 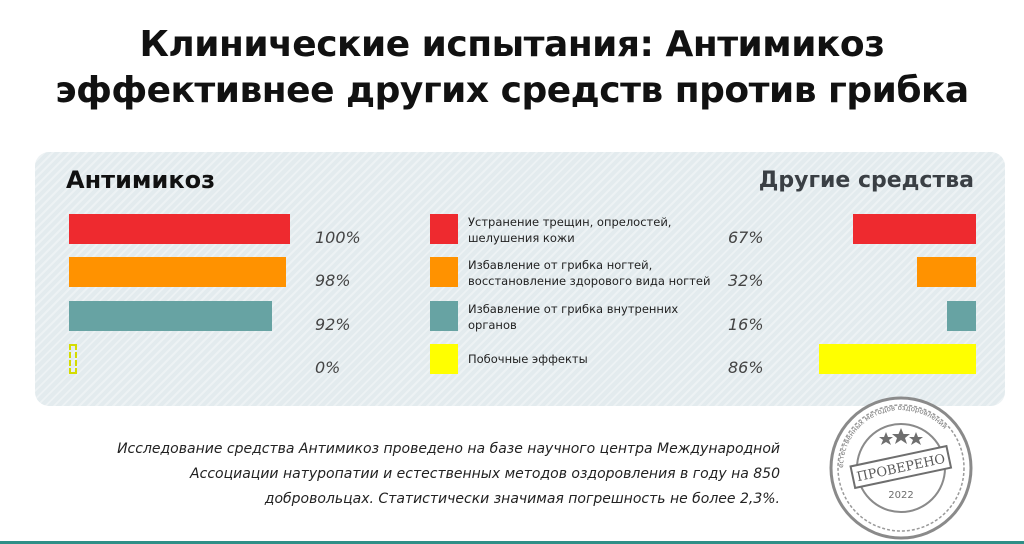 I want to click on pct-label-antimikoz: 98%, so click(x=333, y=280).